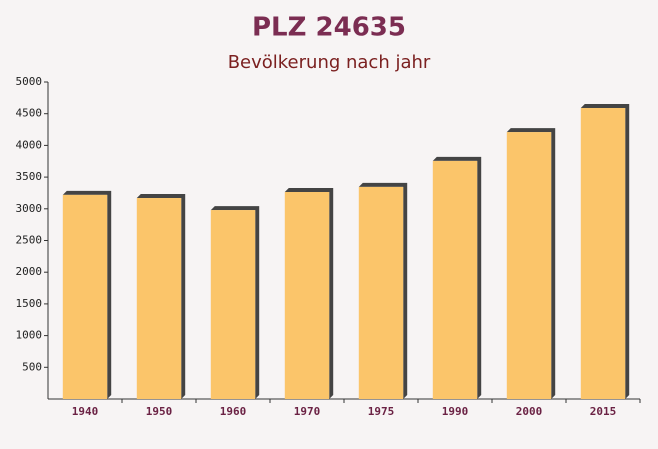  Describe the element at coordinates (29, 335) in the screenshot. I see `y-tick-label: 1000` at that location.